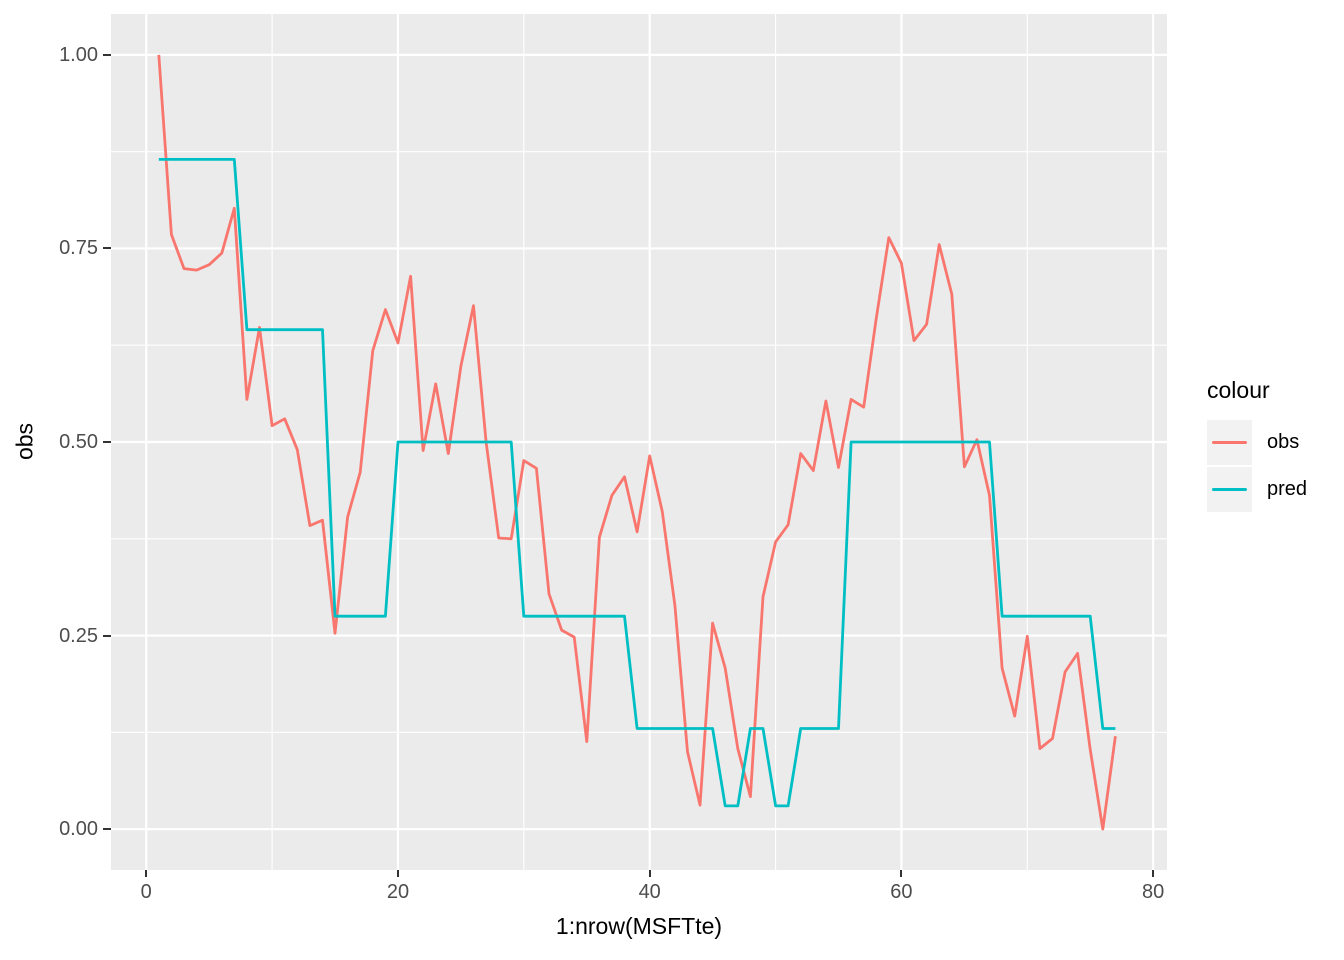 This screenshot has width=1344, height=960. I want to click on pred-line-sample-icon, so click(1229, 489).